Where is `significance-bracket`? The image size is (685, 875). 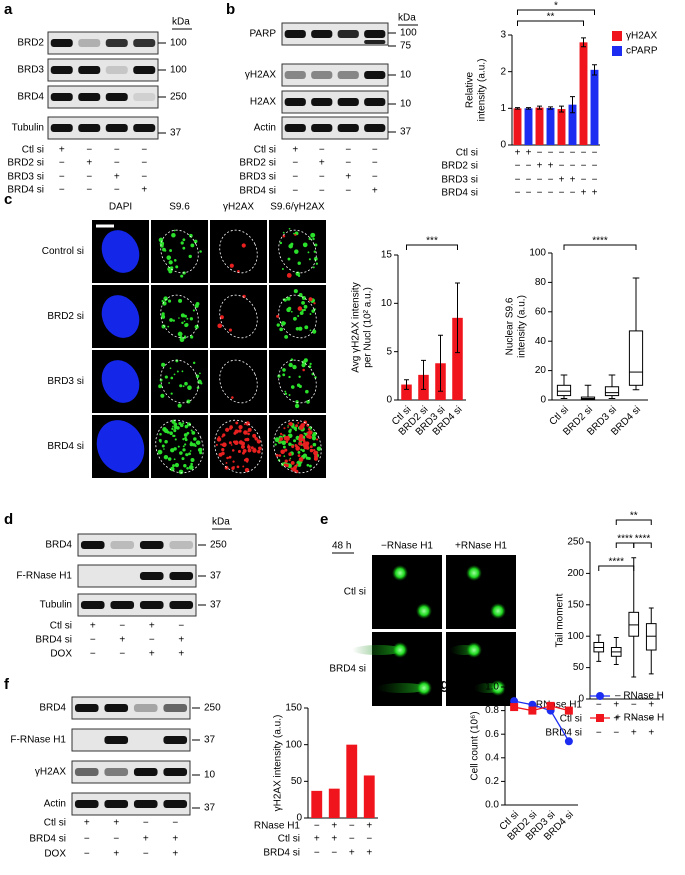
significance-bracket is located at coordinates (550, 23).